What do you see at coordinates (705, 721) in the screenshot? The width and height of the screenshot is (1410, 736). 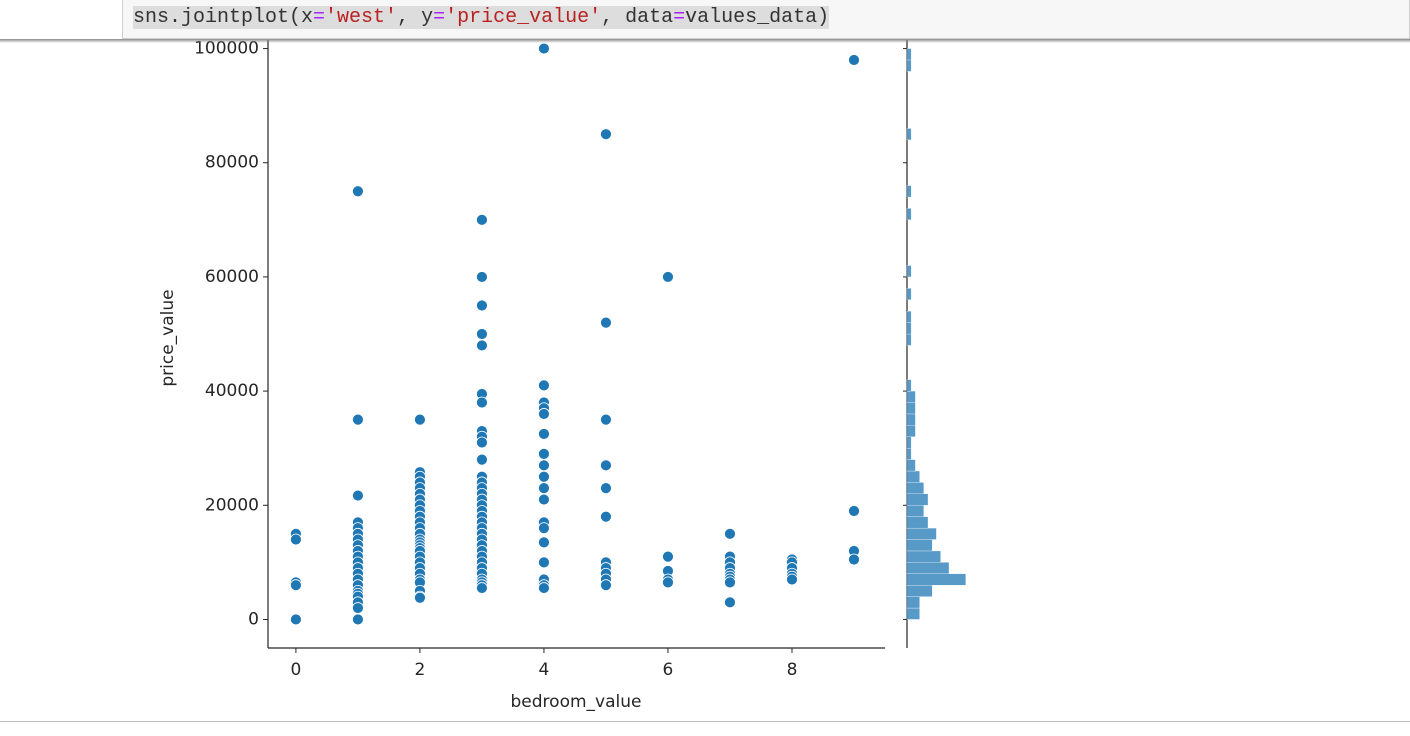 I see `separator` at bounding box center [705, 721].